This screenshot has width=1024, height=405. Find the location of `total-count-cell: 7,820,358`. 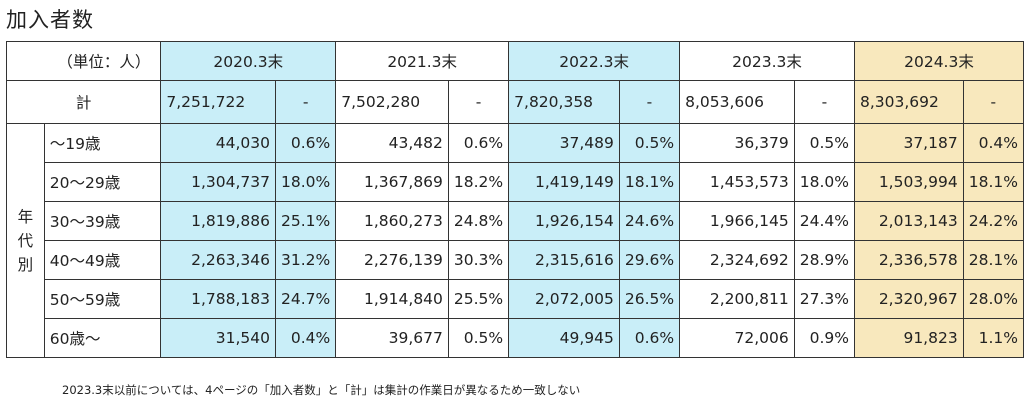

total-count-cell: 7,820,358 is located at coordinates (564, 102).